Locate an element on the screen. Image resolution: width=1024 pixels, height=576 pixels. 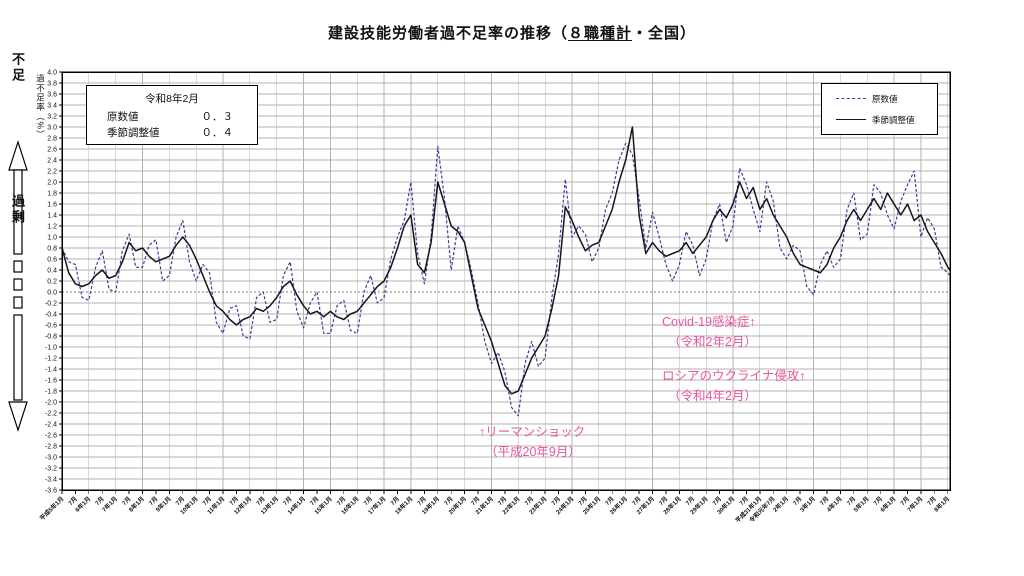
legend: 原数値 季節調整値 is located at coordinates (879, 109).